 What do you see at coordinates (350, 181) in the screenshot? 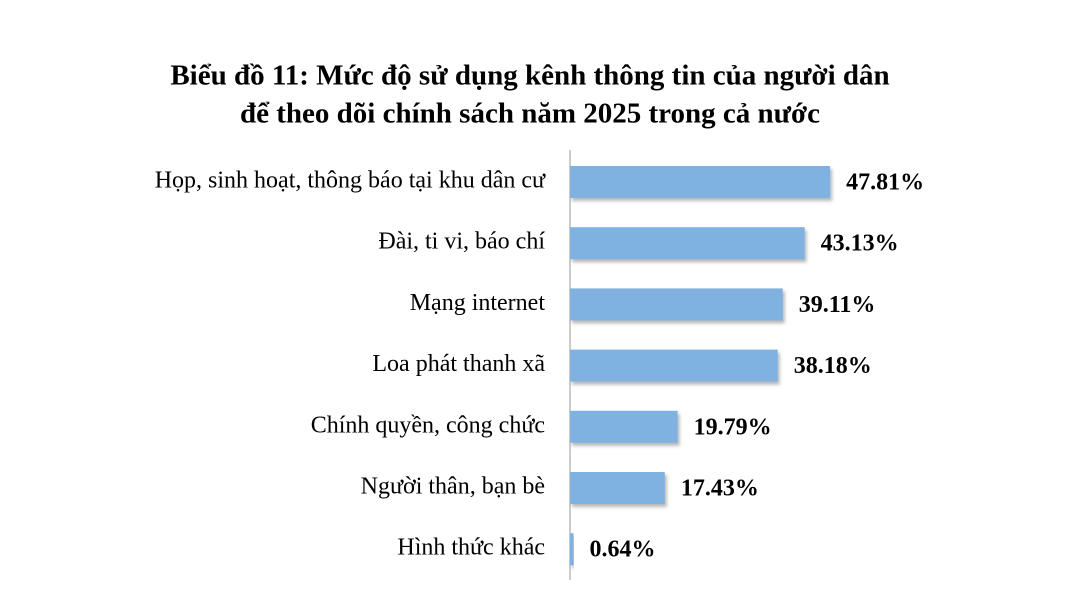
I see `category-label: Họp, sinh hoạt, thông báo tại khu dân cư` at bounding box center [350, 181].